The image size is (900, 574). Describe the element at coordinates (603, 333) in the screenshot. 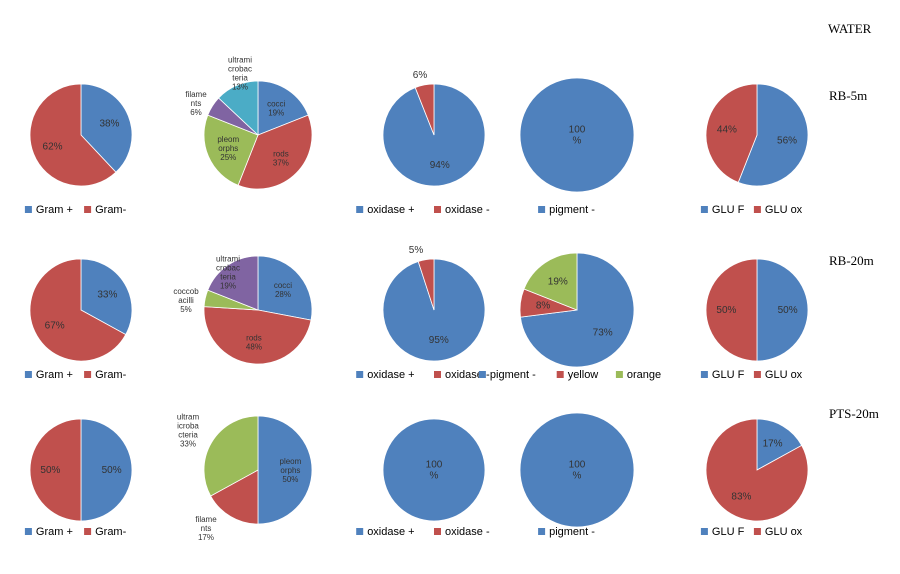

I see `data-label: 73%` at that location.